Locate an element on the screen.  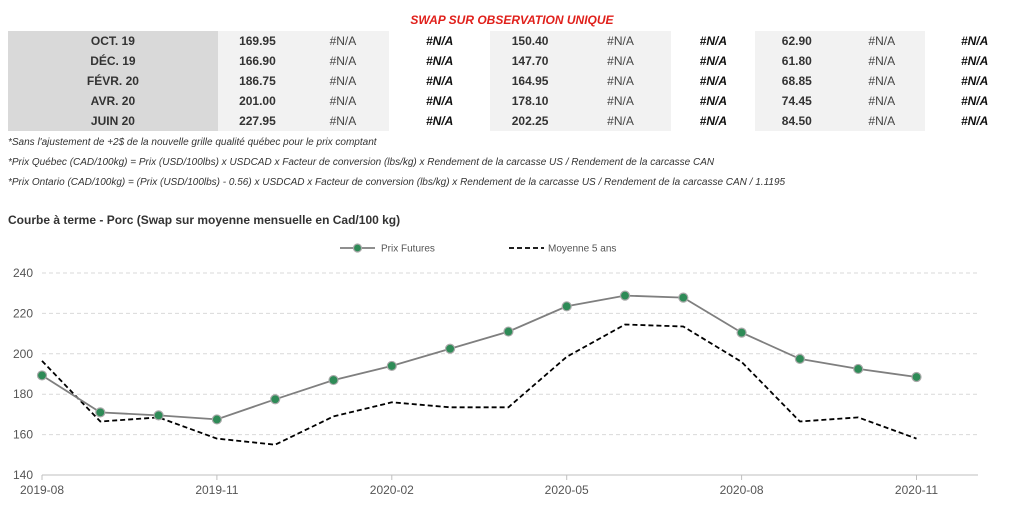
value-cell: 164.95 is located at coordinates (530, 81).